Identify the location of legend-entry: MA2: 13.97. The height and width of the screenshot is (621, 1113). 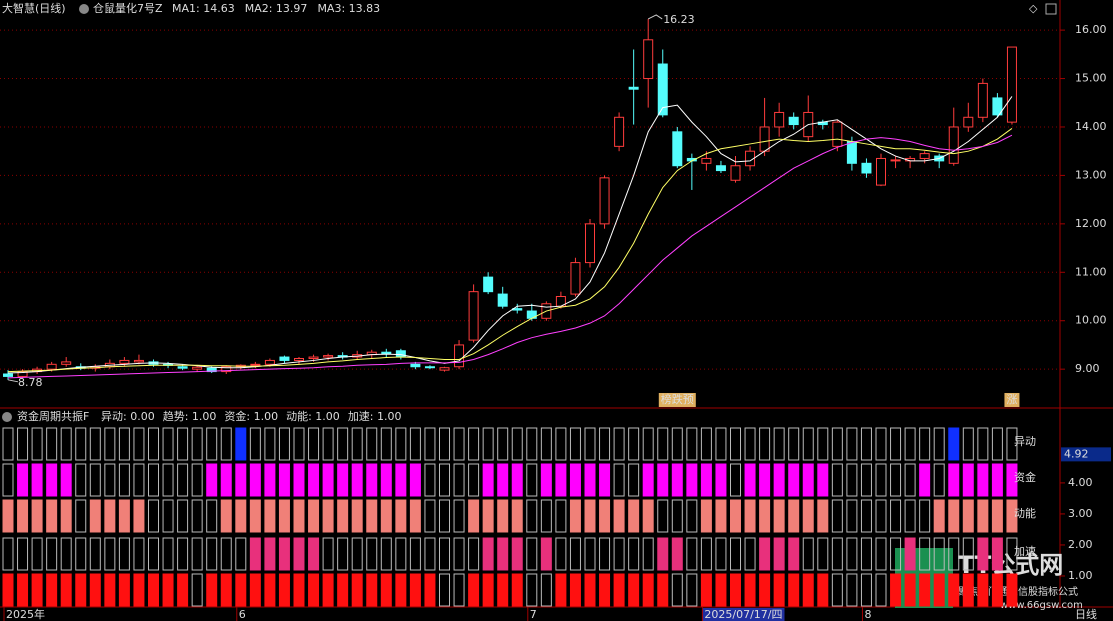
(276, 8).